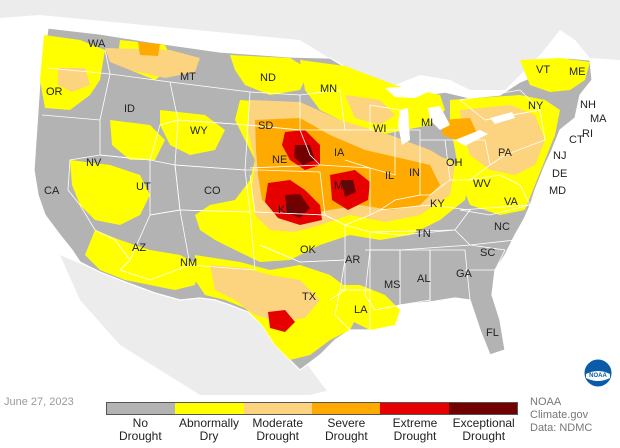  I want to click on state-label-AR: AR, so click(352, 260).